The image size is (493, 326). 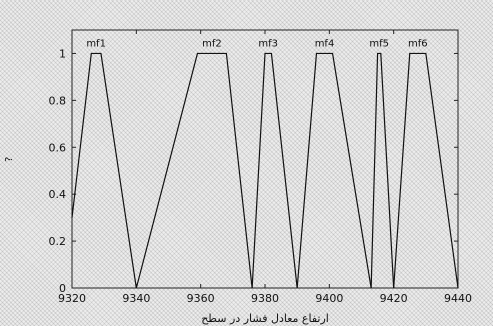 I want to click on x-tick-label: 9420, so click(x=394, y=298).